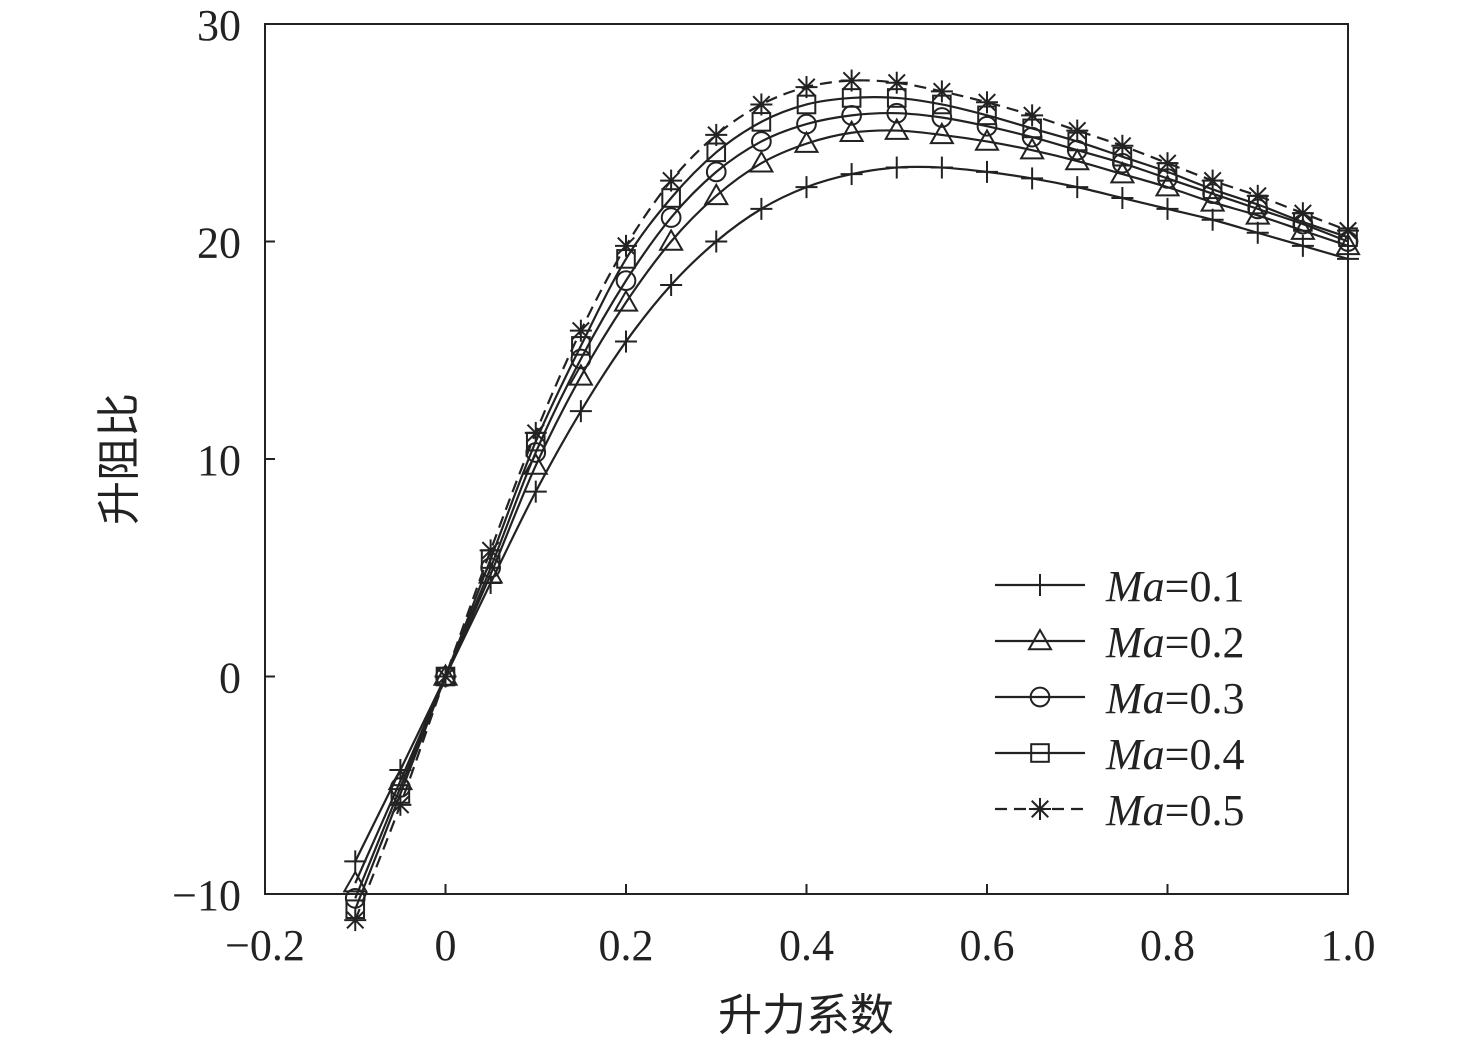 This screenshot has width=1476, height=1050. What do you see at coordinates (1174, 754) in the screenshot?
I see `legend-label: Ma=0.4` at bounding box center [1174, 754].